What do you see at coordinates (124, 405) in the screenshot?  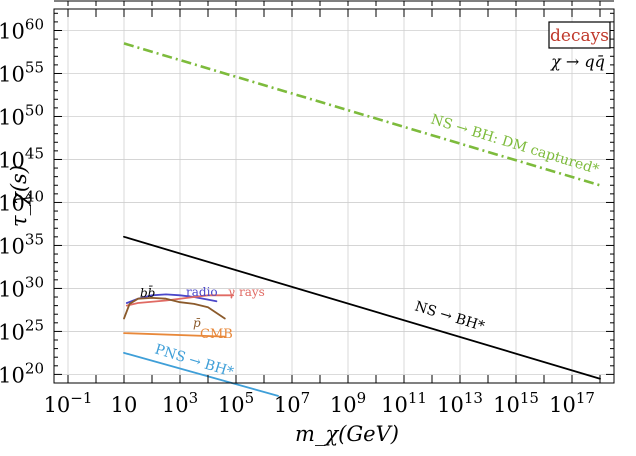 I see `x-tick-label: 10` at bounding box center [124, 405].